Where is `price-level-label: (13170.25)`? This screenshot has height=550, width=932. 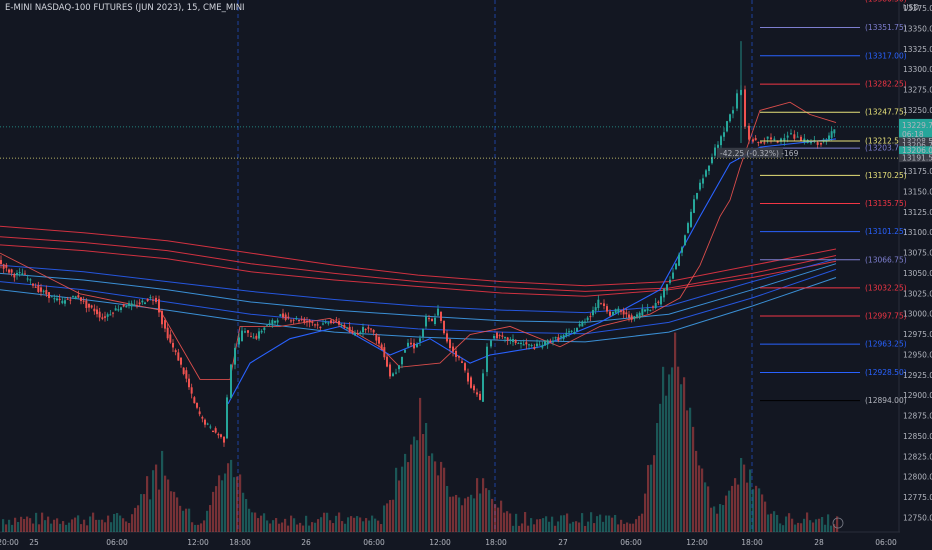
price-level-label: (13170.25) is located at coordinates (886, 175).